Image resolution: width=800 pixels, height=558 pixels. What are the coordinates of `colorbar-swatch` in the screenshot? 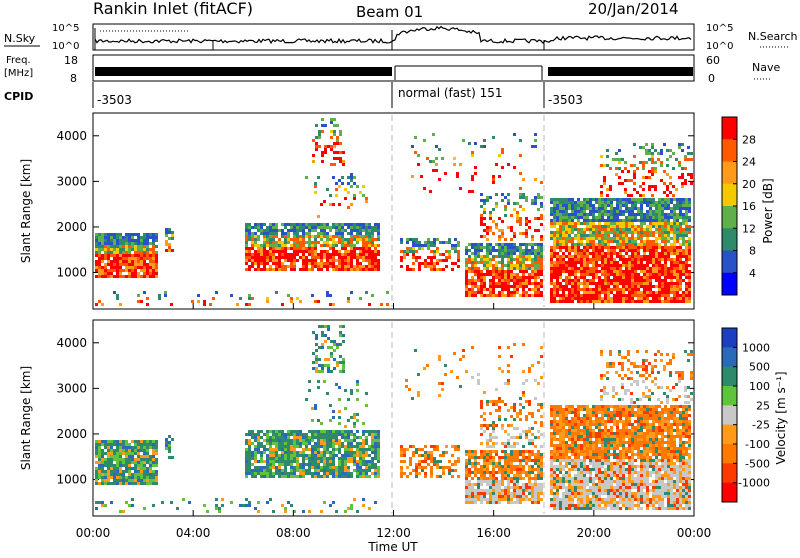 It's located at (729, 217).